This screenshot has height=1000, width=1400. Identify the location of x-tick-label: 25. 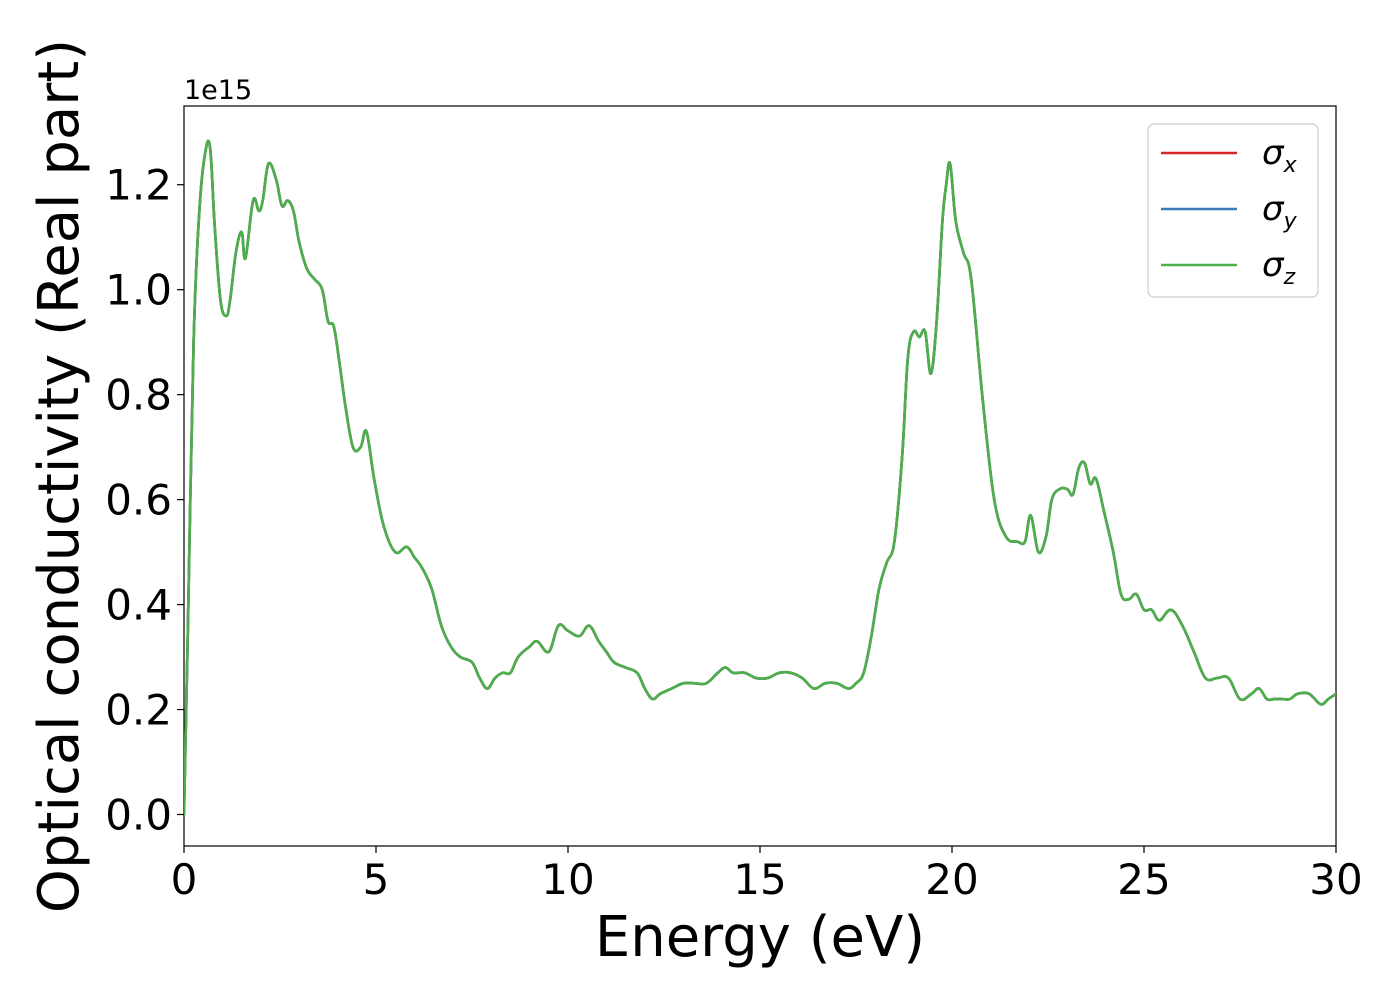
(1143, 879).